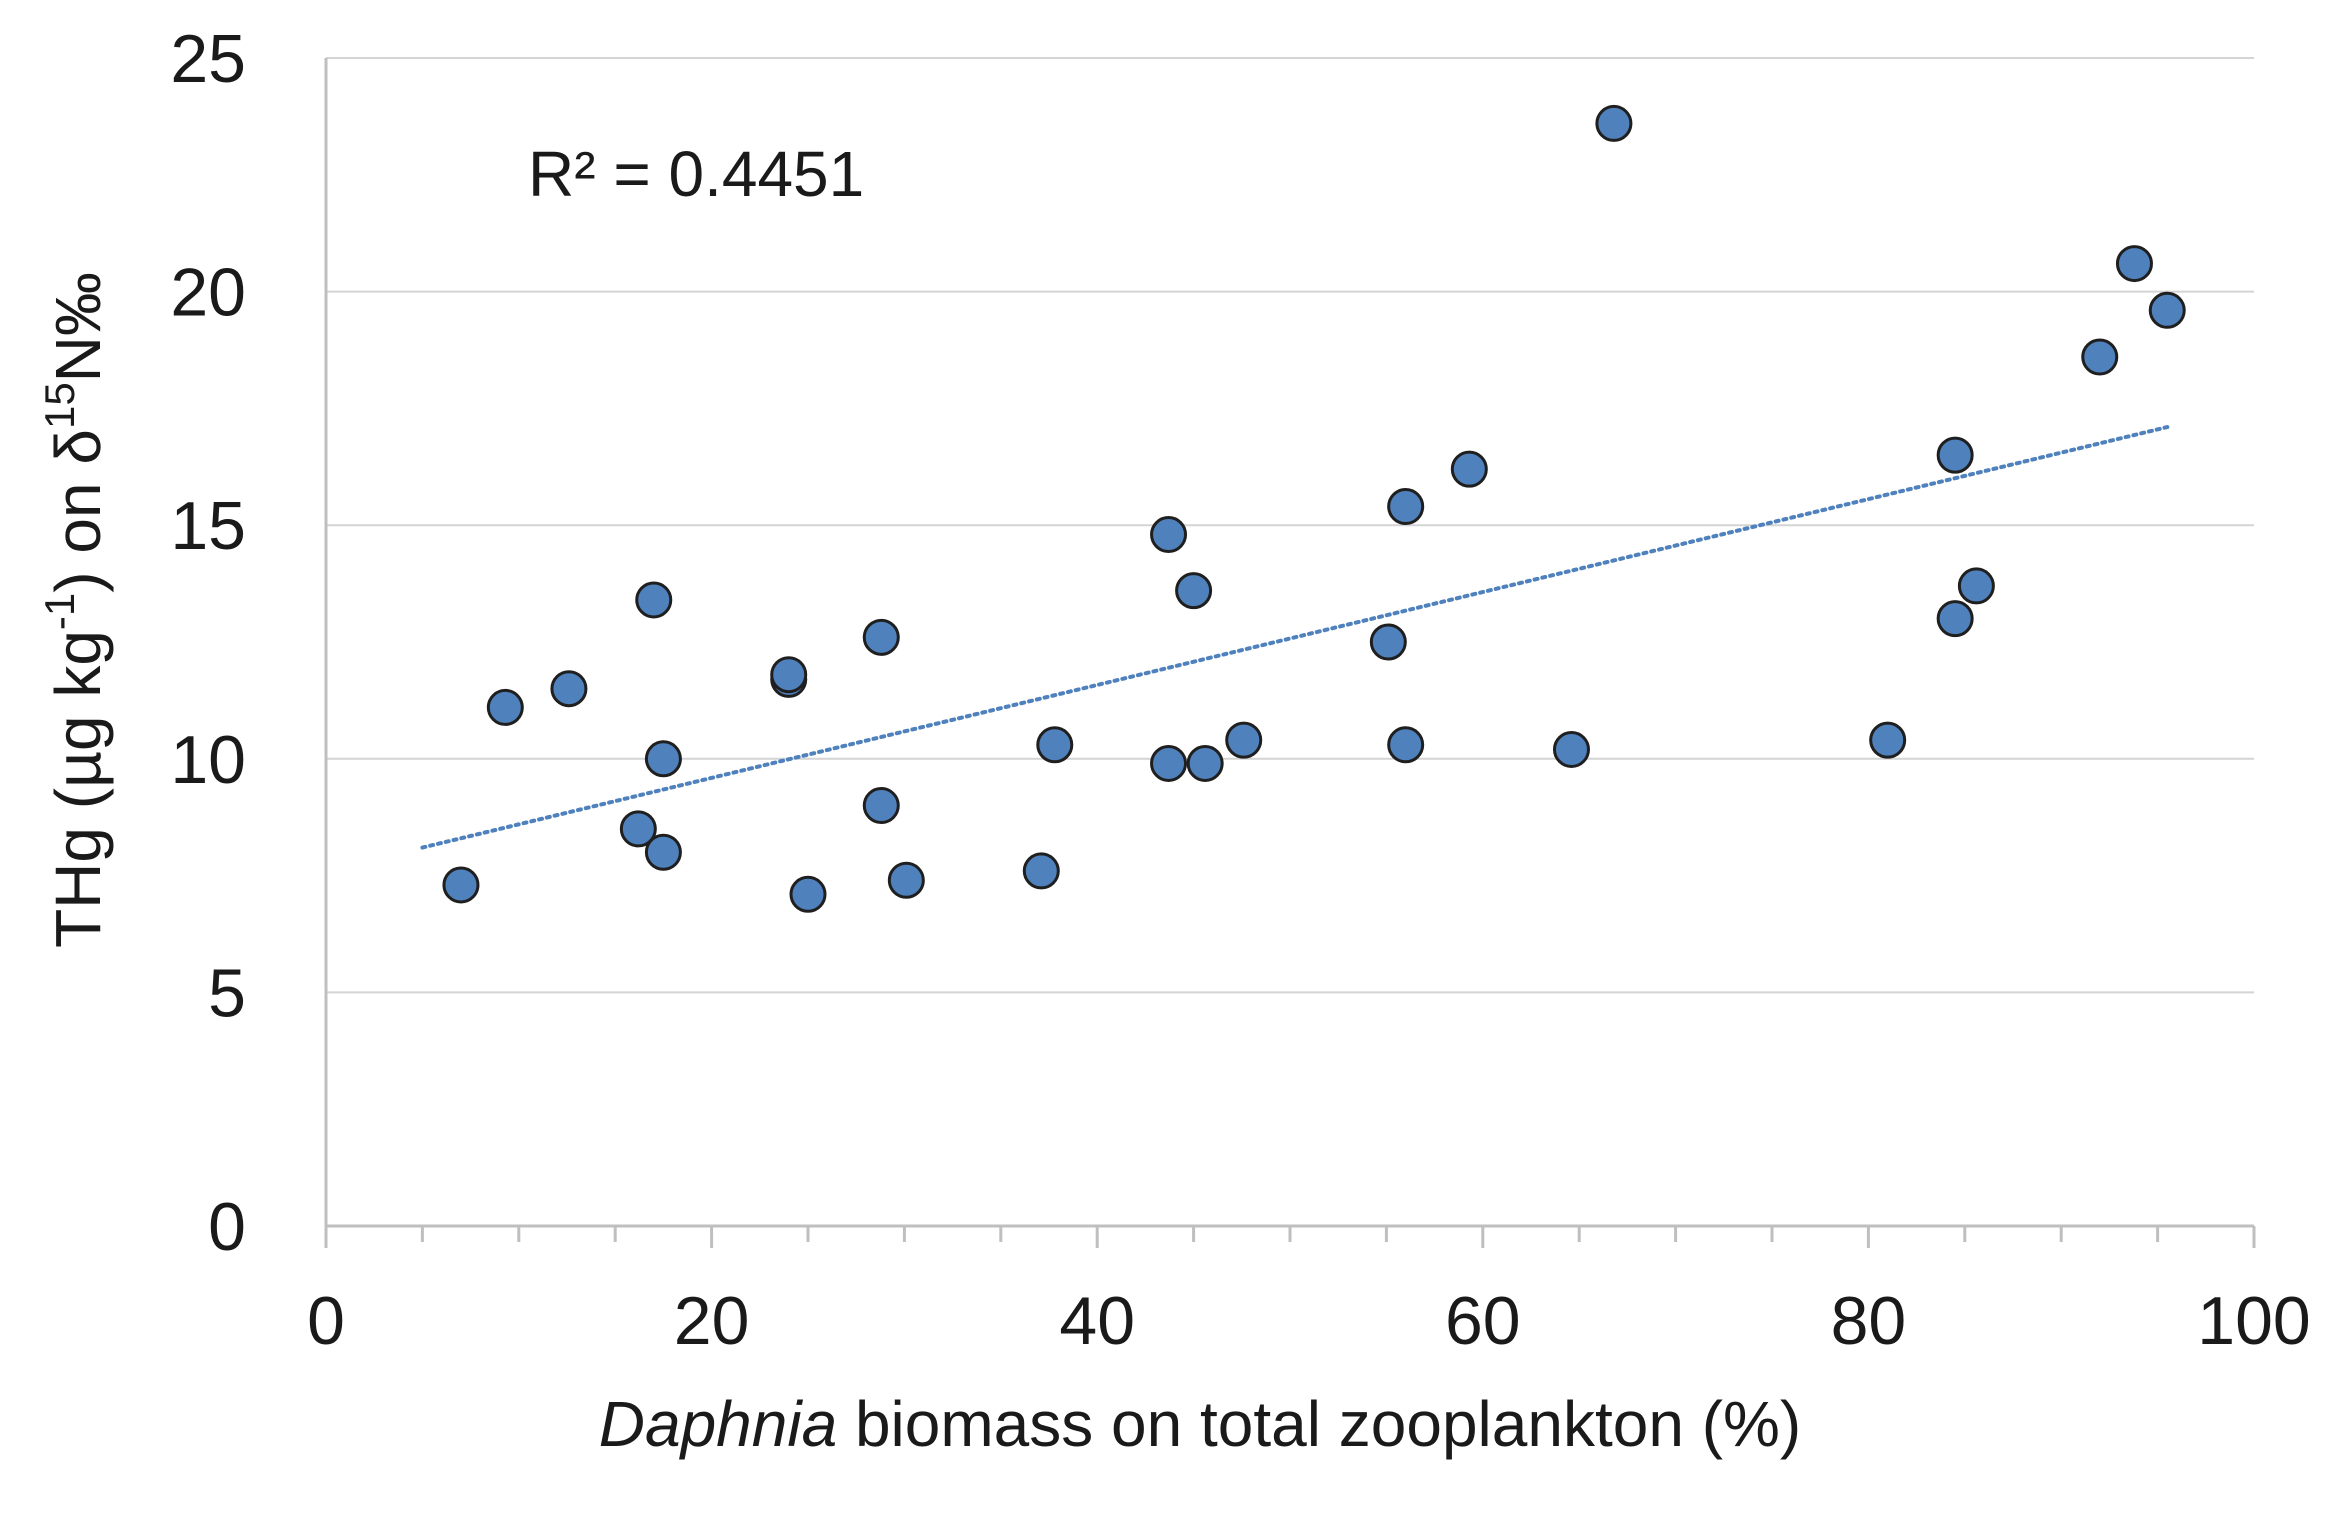 The width and height of the screenshot is (2328, 1517). I want to click on y-axis-title-middle: ) on δ, so click(78, 511).